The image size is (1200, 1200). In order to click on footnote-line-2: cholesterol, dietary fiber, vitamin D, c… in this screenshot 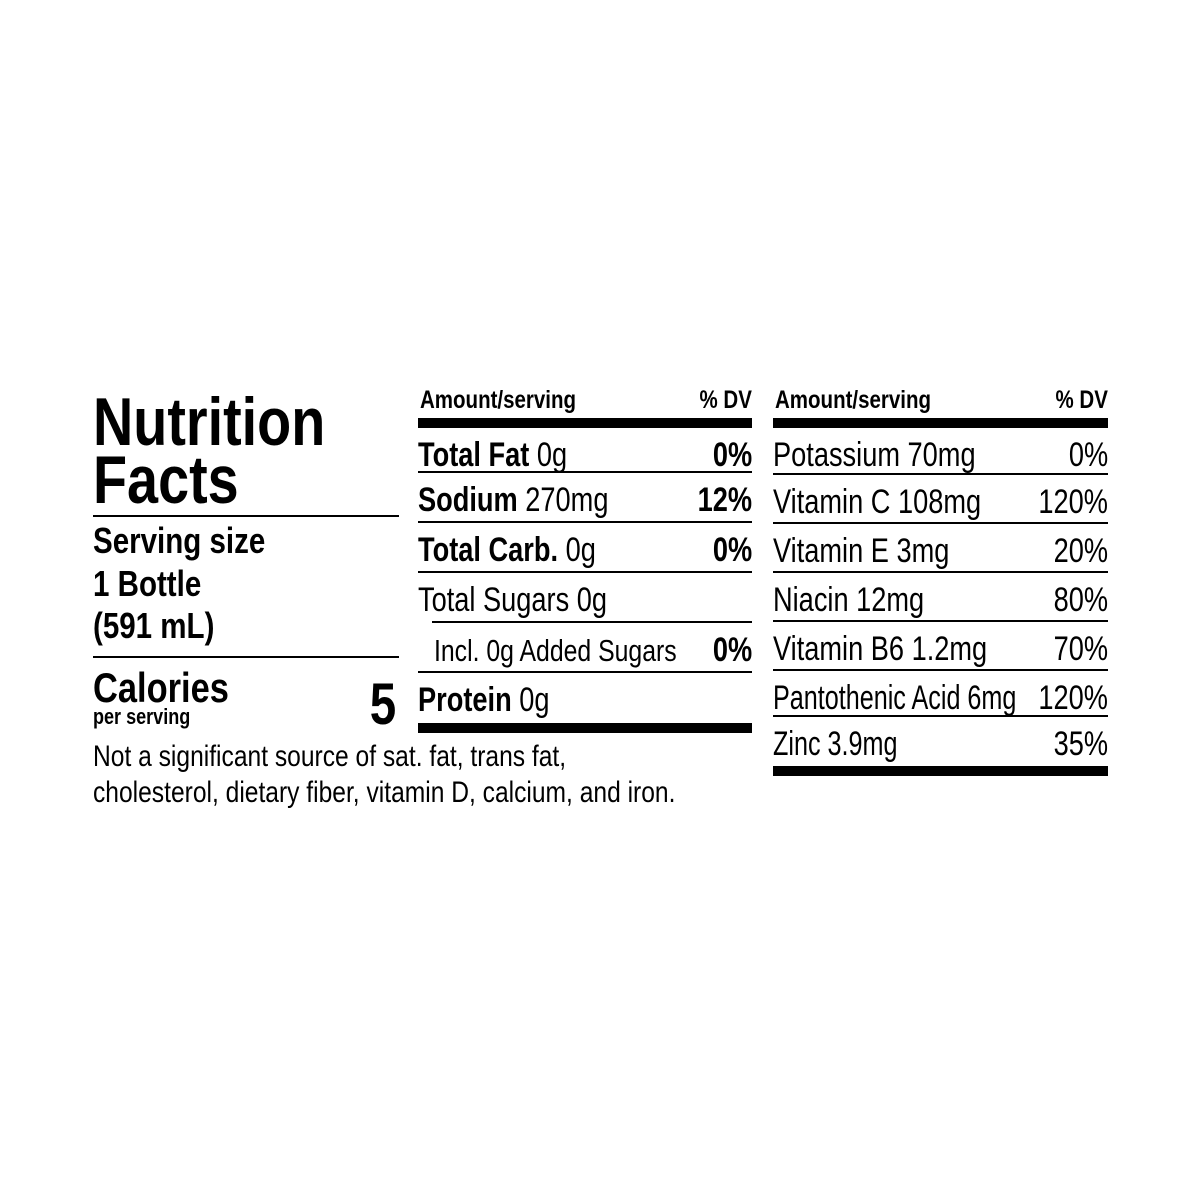, I will do `click(384, 792)`.